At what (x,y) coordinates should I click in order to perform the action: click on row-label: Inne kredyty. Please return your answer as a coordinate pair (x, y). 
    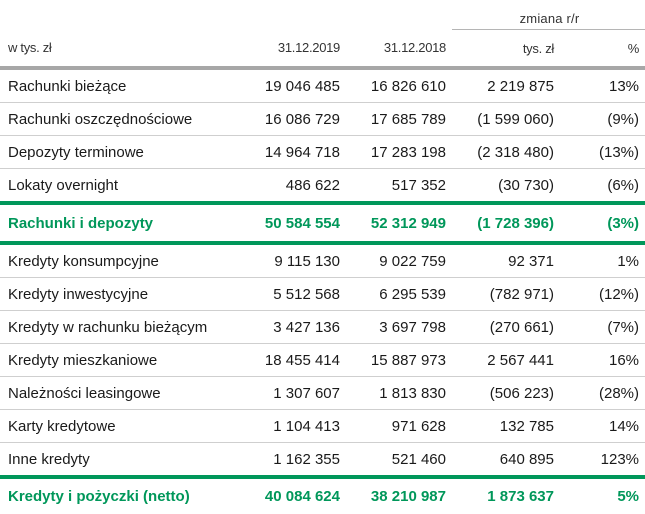
    Looking at the image, I should click on (49, 459).